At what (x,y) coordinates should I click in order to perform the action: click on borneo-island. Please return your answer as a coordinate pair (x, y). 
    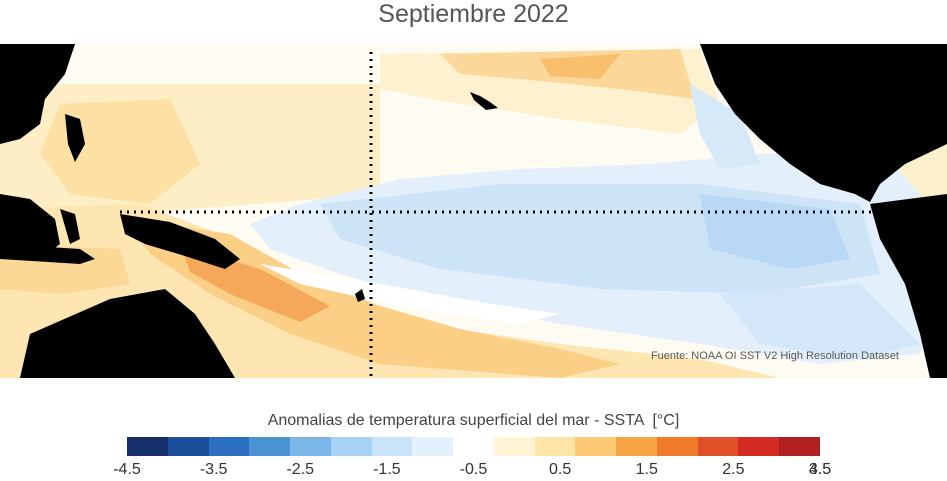
    Looking at the image, I should click on (30, 226).